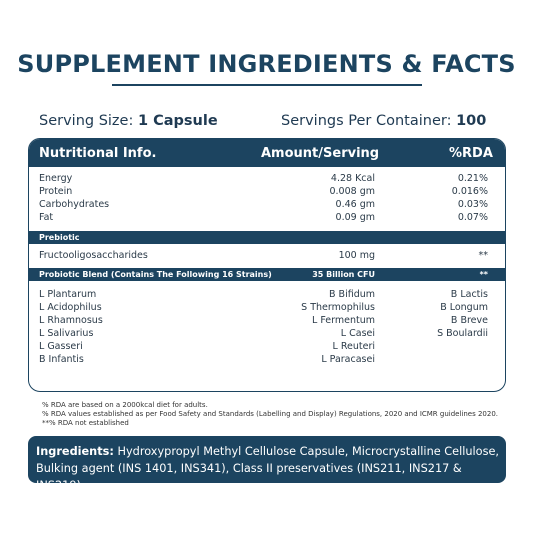 Image resolution: width=533 pixels, height=533 pixels. Describe the element at coordinates (366, 121) in the screenshot. I see `servings-per-container-label: Servings Per Container:` at that location.